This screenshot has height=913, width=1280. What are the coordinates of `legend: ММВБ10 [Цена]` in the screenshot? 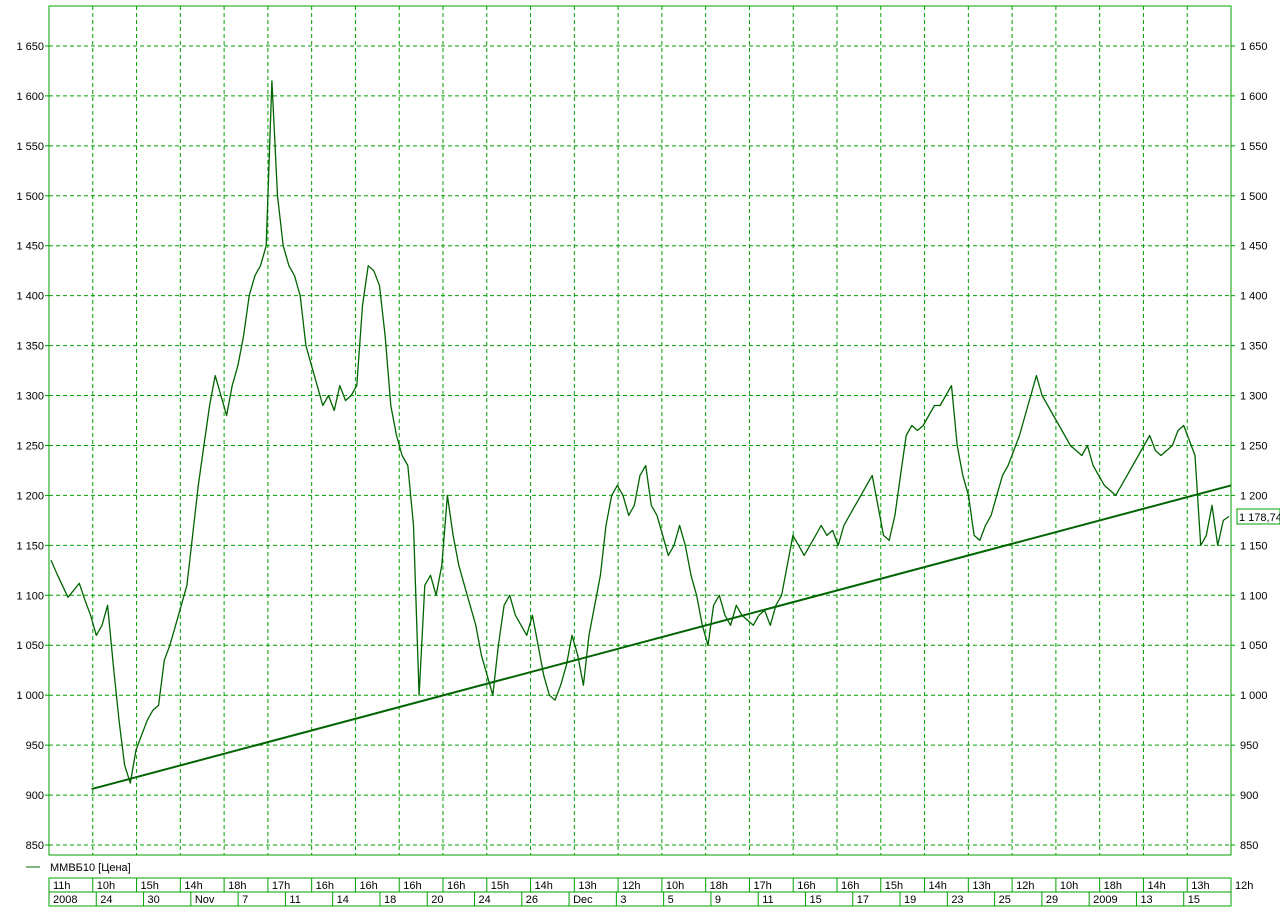 It's located at (78, 868).